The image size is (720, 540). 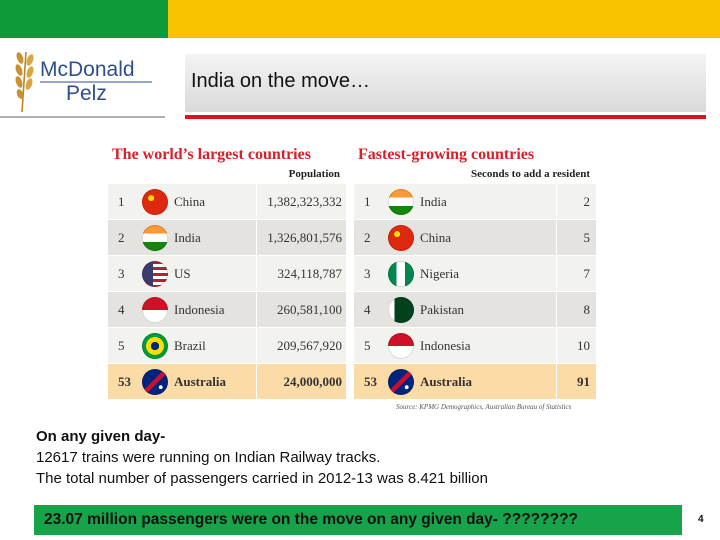 What do you see at coordinates (576, 346) in the screenshot?
I see `value-cell: 10` at bounding box center [576, 346].